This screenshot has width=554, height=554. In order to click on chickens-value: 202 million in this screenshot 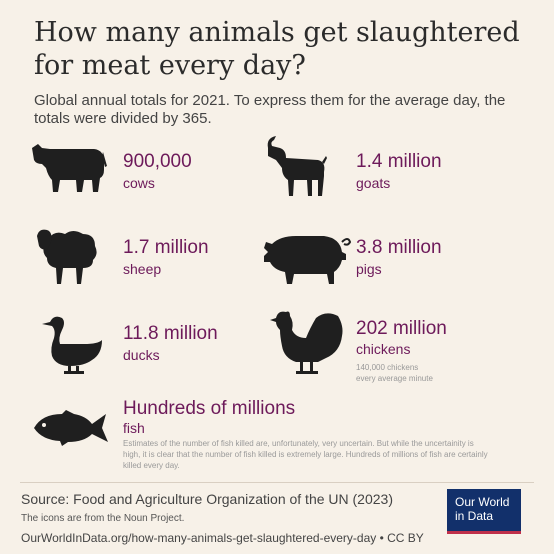, I will do `click(401, 328)`.